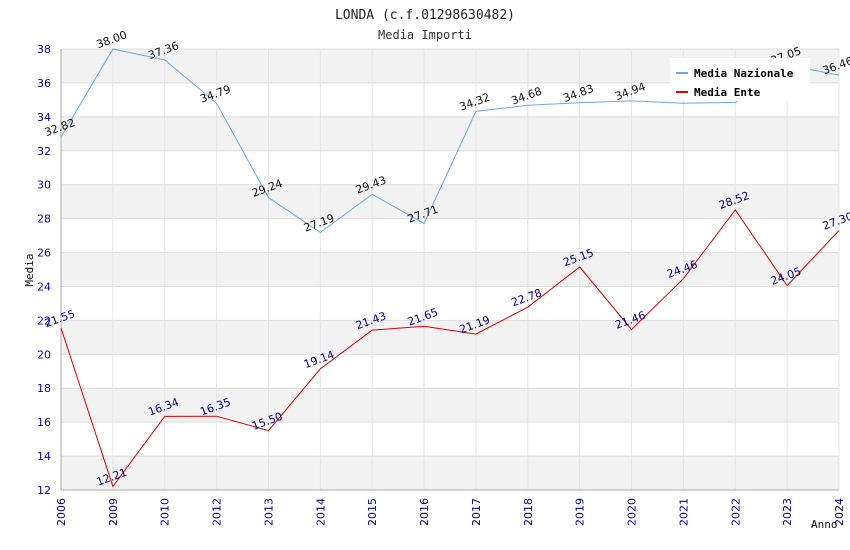 The width and height of the screenshot is (850, 550). I want to click on y-tick-label: 20, so click(44, 354).